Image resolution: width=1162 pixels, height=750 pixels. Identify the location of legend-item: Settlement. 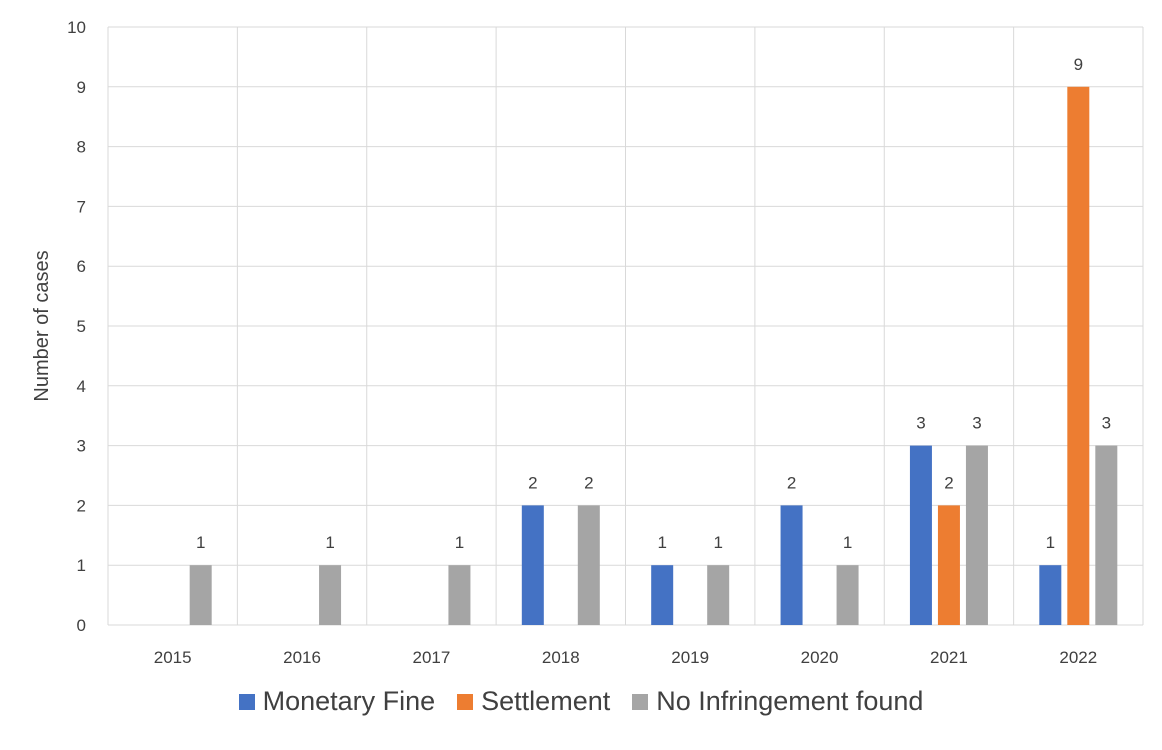
(533, 701).